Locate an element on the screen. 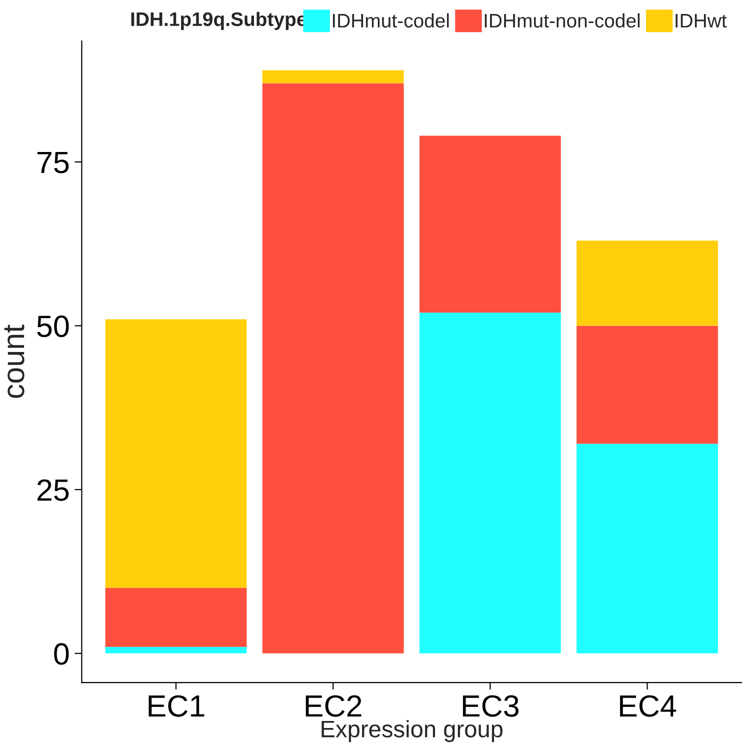 Image resolution: width=743 pixels, height=746 pixels. x-tick-label: EC1 is located at coordinates (176, 706).